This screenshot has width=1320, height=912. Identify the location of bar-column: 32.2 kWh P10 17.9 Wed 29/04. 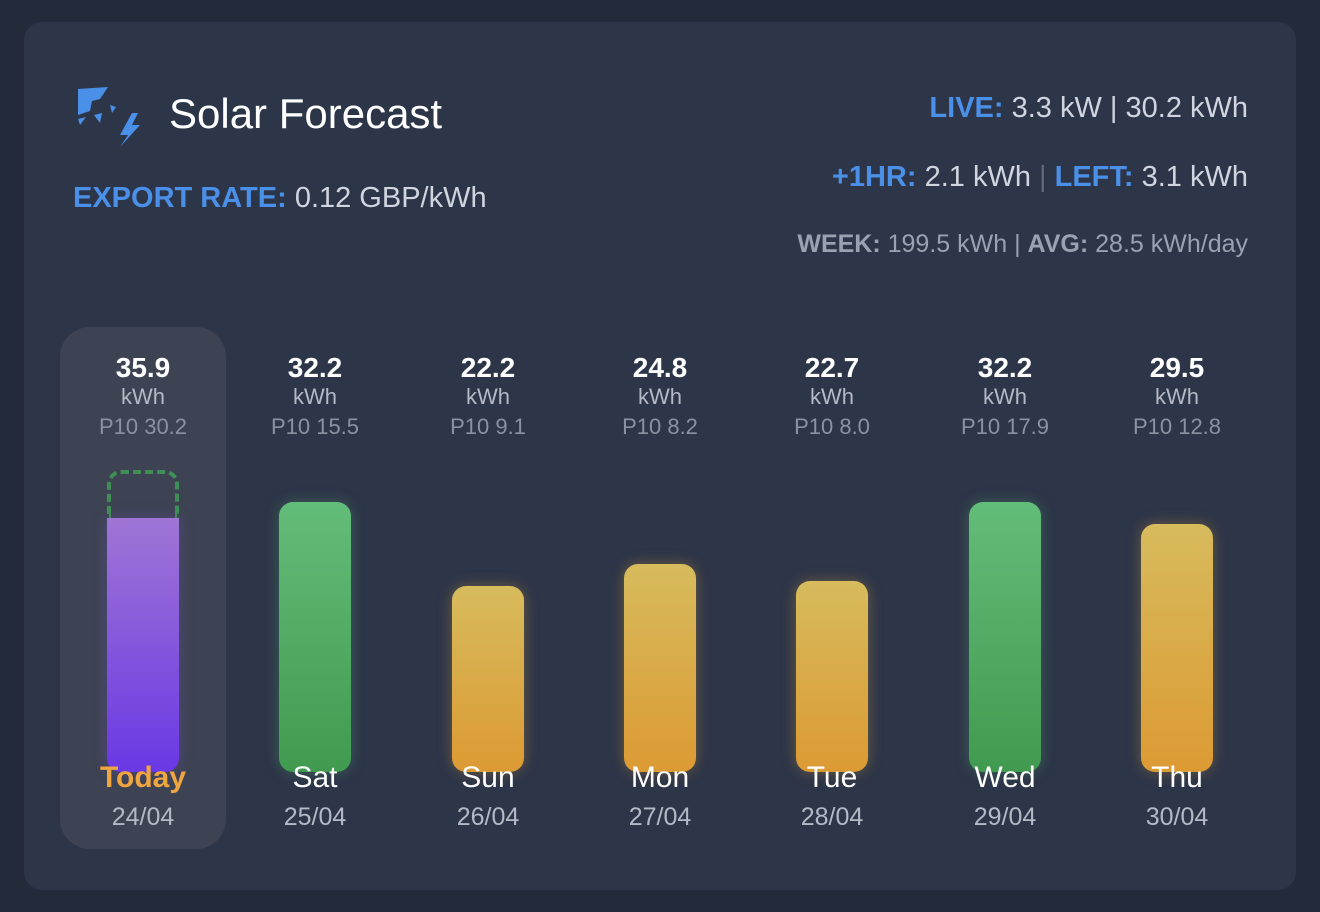
(1005, 592).